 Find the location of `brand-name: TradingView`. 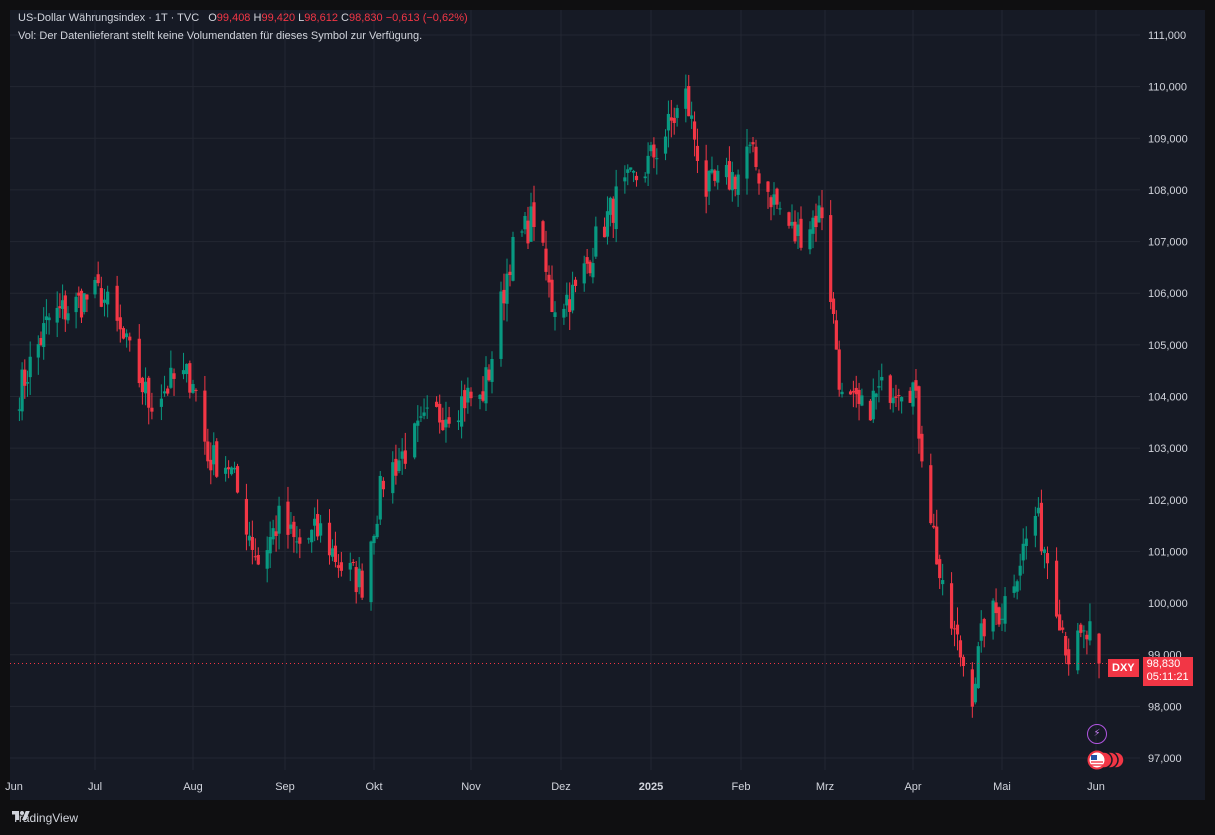

brand-name: TradingView is located at coordinates (45, 818).